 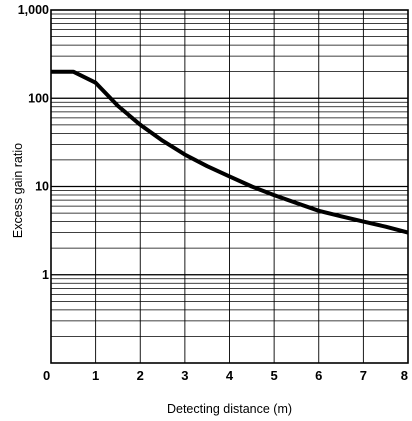 I want to click on y-axis-label: Excess gain ratio, so click(x=18, y=190).